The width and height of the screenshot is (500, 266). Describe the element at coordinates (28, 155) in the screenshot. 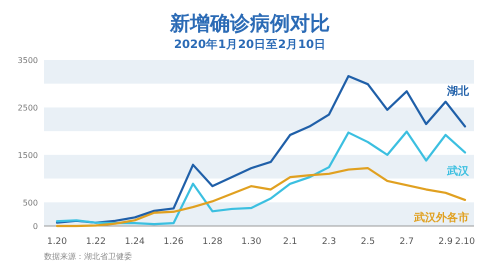

I see `y-tick-label: 1500` at that location.